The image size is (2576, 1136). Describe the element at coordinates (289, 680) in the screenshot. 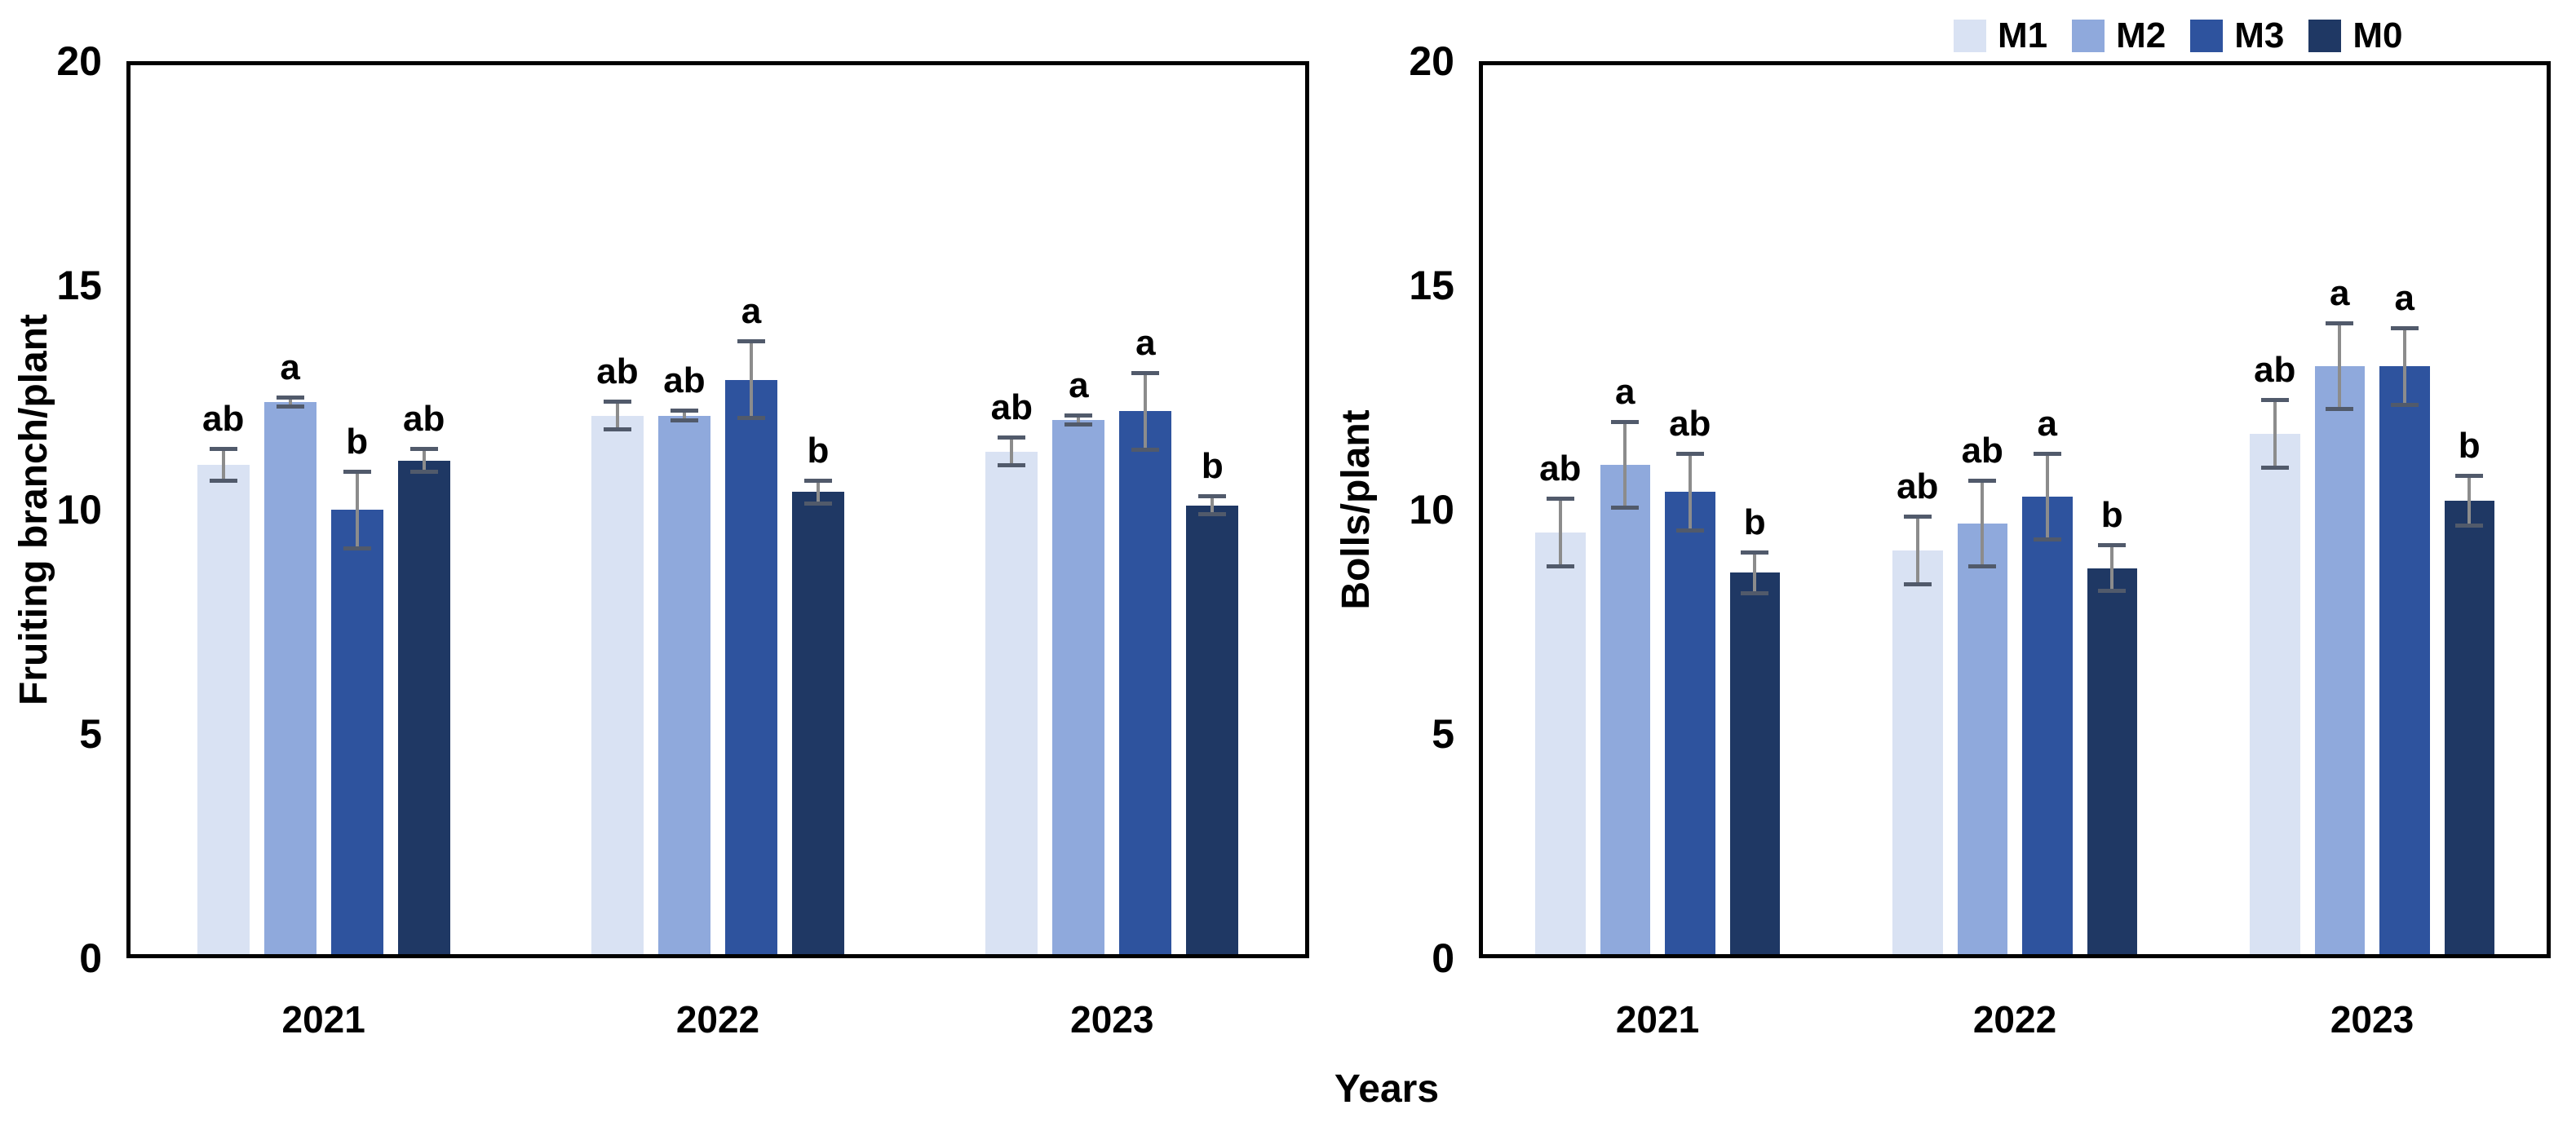

I see `bar-m2-2021` at that location.